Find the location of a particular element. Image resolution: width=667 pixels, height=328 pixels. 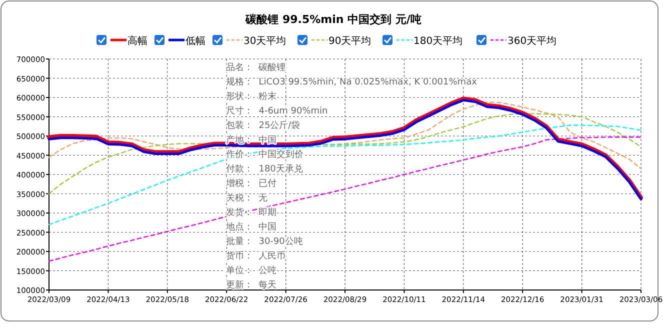

annotation: 付款： 180天承兑 is located at coordinates (264, 169).